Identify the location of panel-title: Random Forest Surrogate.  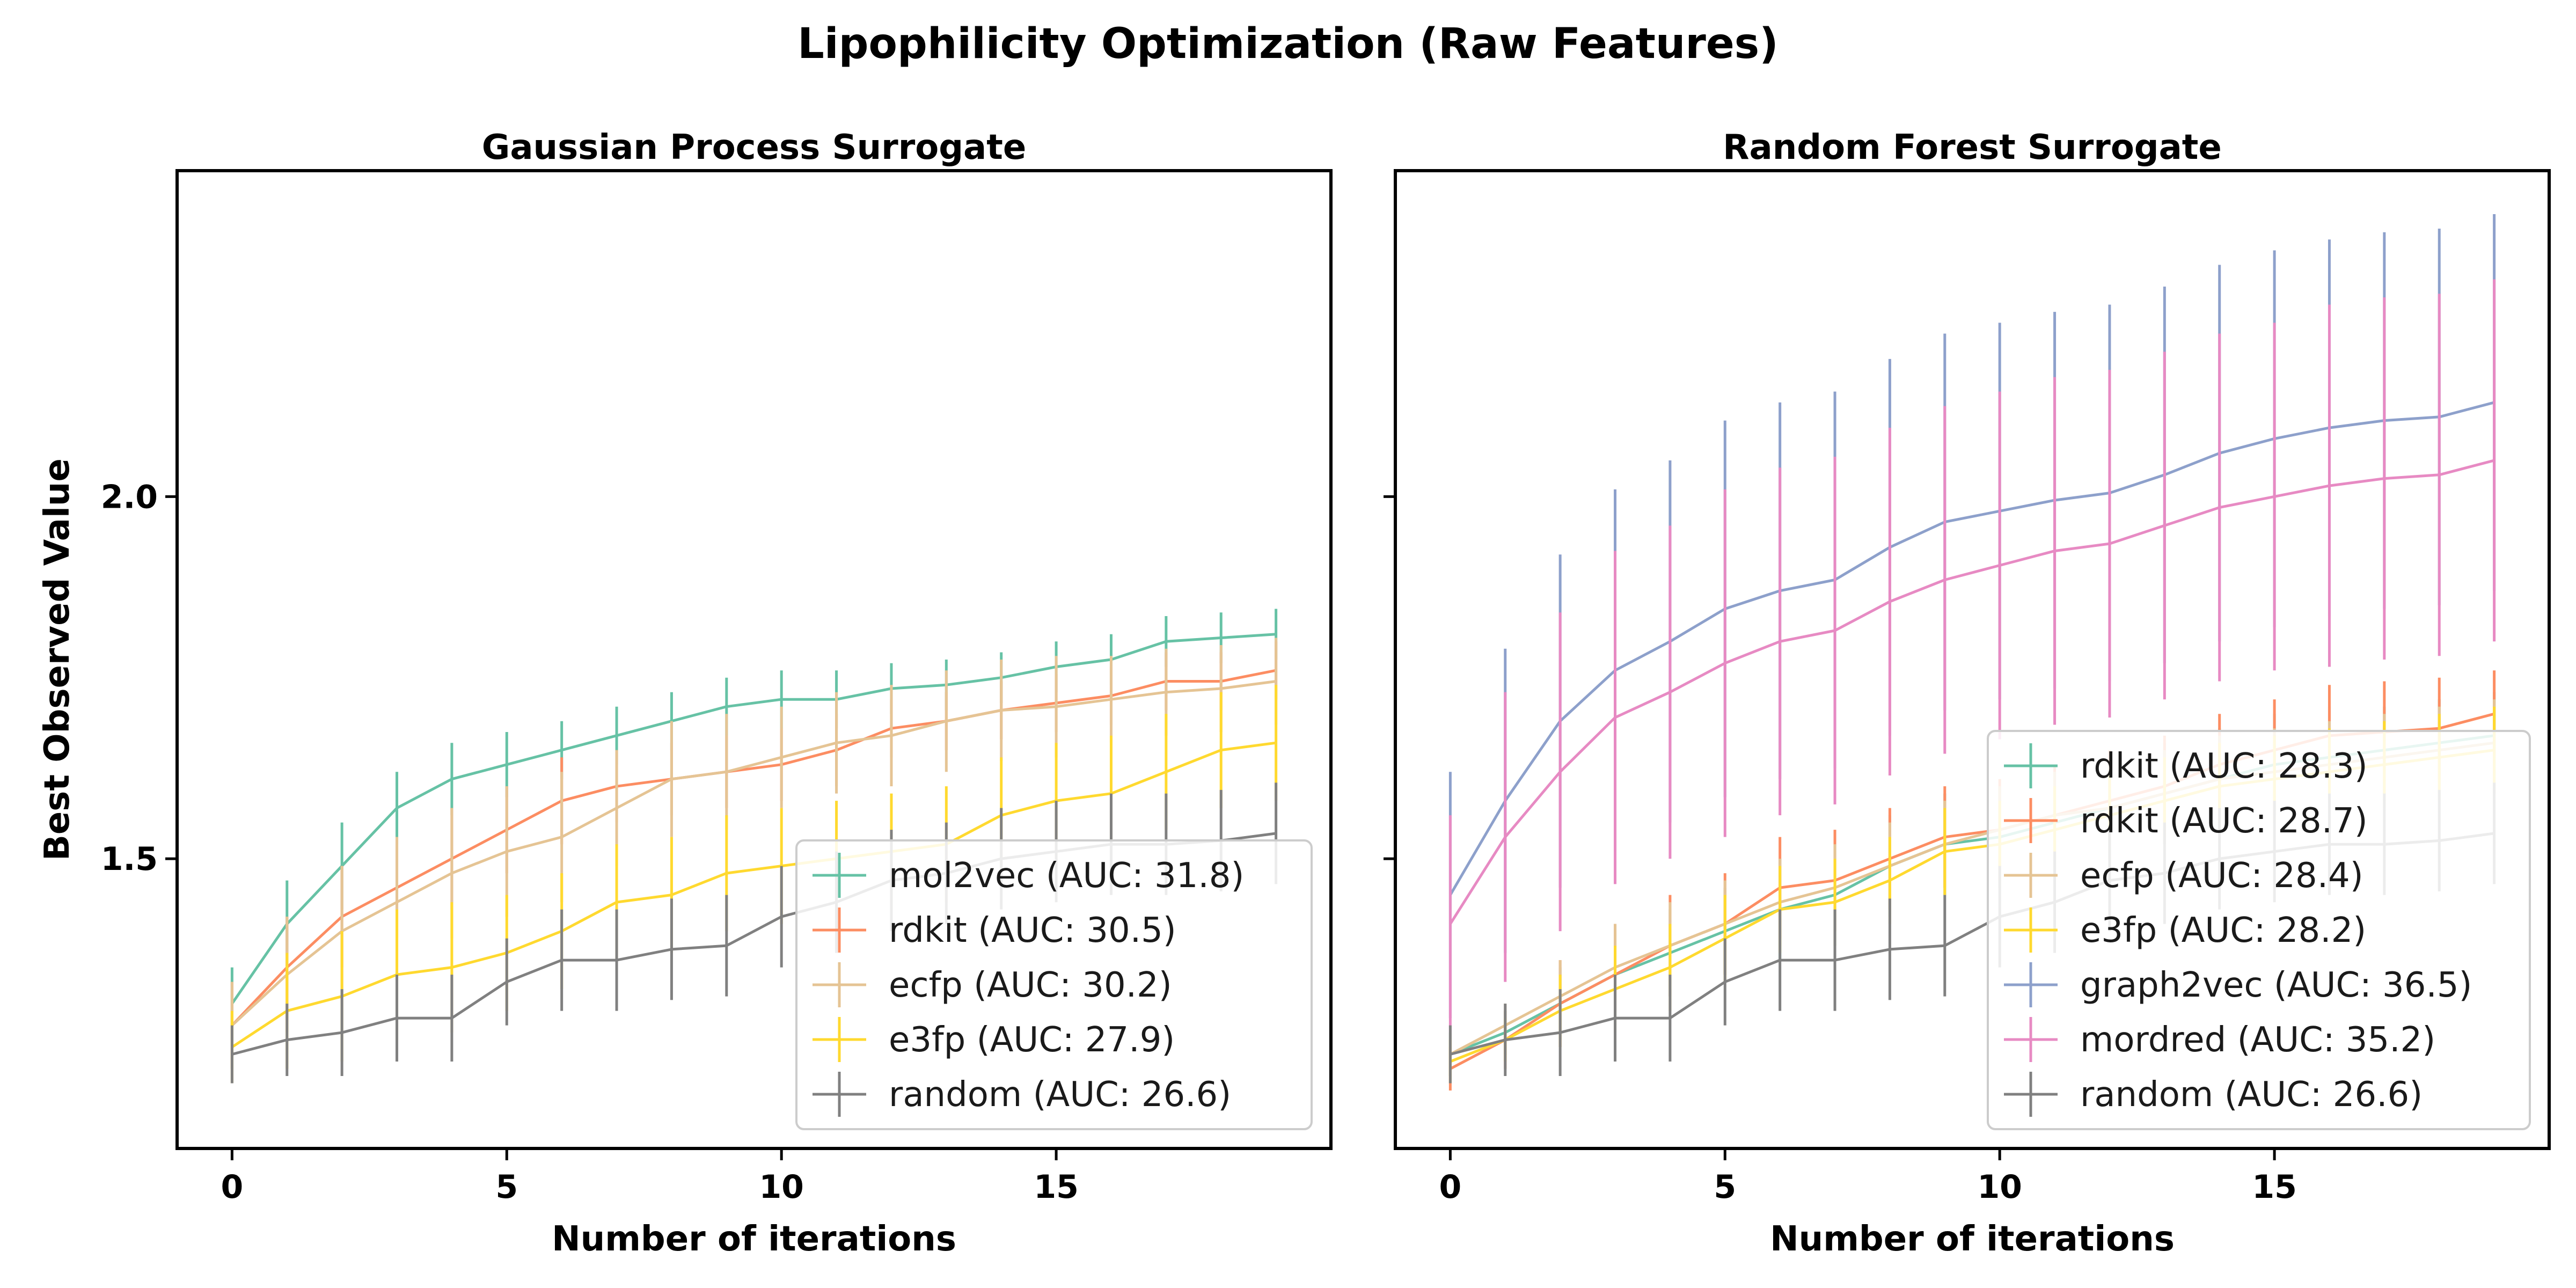
(1972, 147).